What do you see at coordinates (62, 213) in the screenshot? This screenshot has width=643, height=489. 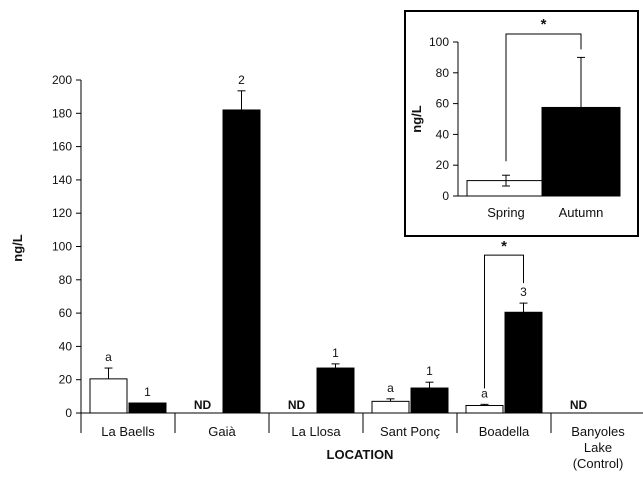 I see `main-y-tick-label: 120` at bounding box center [62, 213].